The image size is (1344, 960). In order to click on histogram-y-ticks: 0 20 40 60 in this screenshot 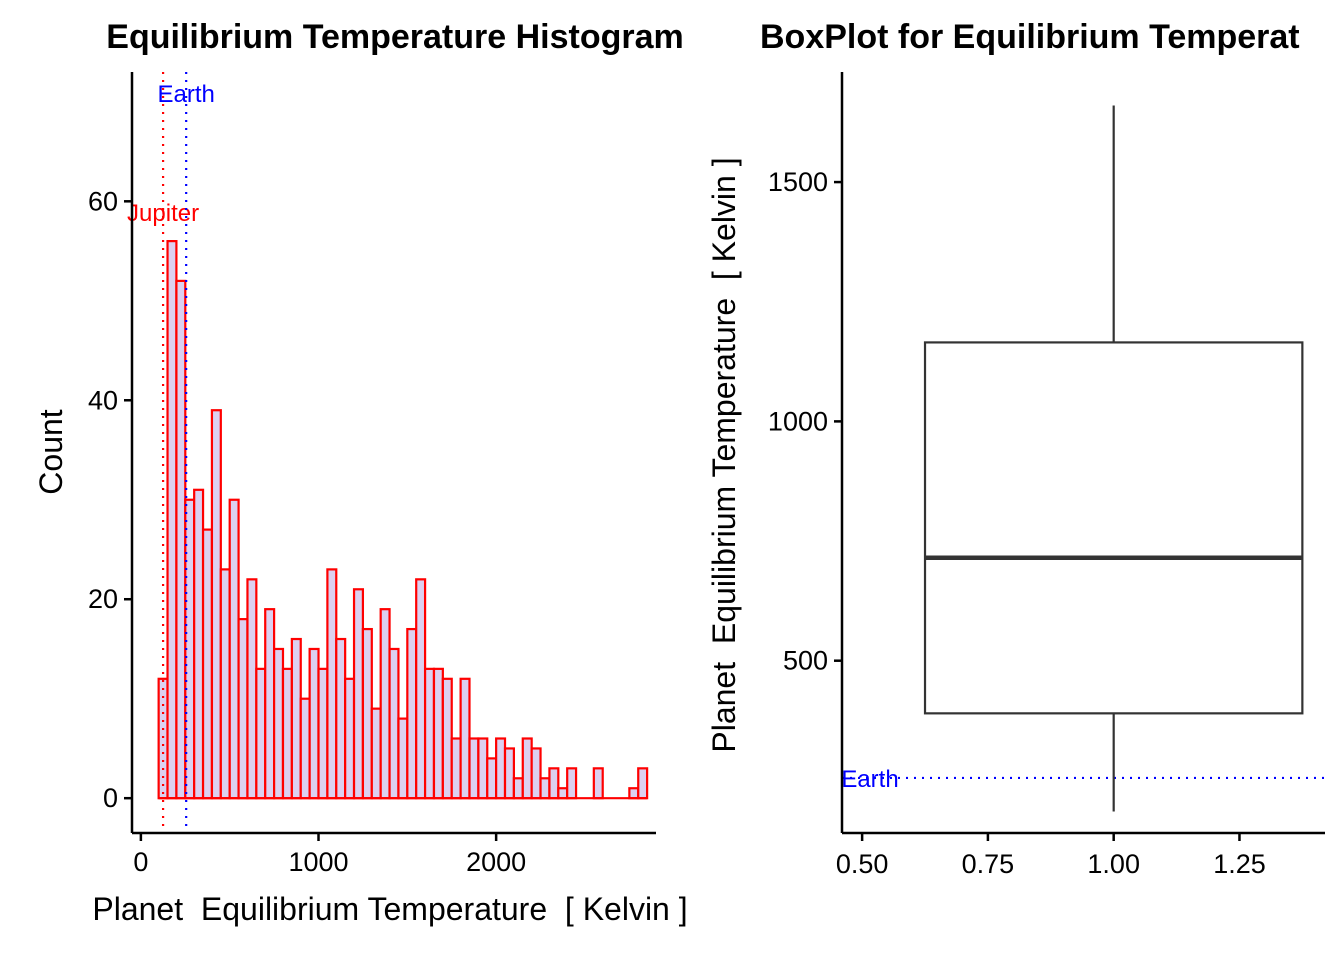, I will do `click(110, 499)`.